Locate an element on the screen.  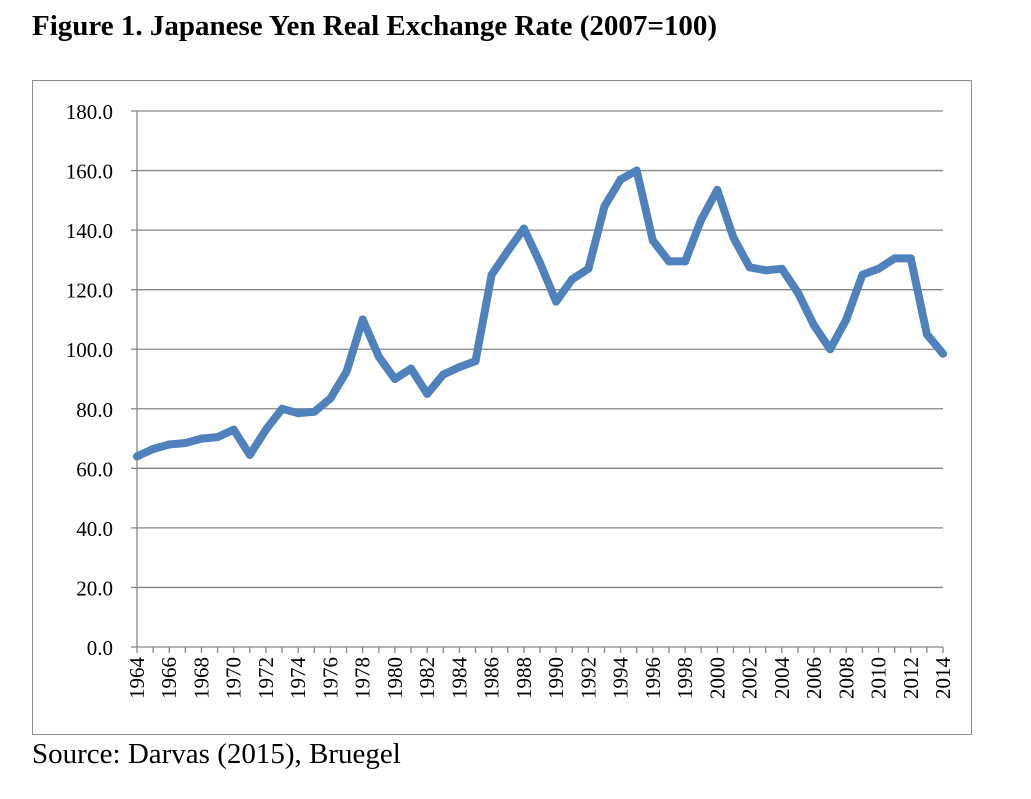
x-tick-label: 2008 is located at coordinates (846, 678).